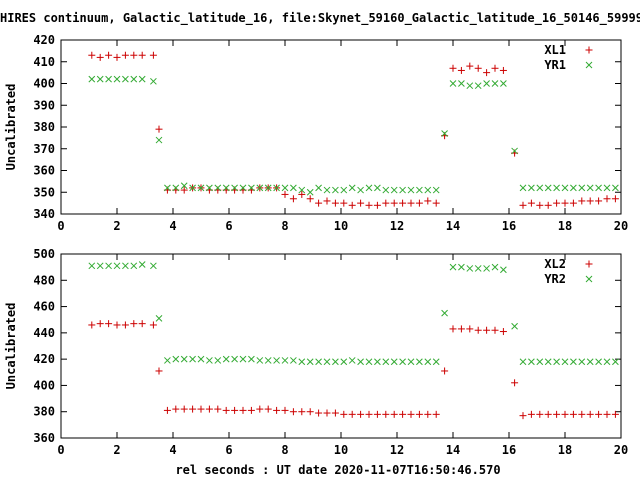 This screenshot has width=640, height=480. What do you see at coordinates (60, 450) in the screenshot?
I see `x-tick-label: 0` at bounding box center [60, 450].